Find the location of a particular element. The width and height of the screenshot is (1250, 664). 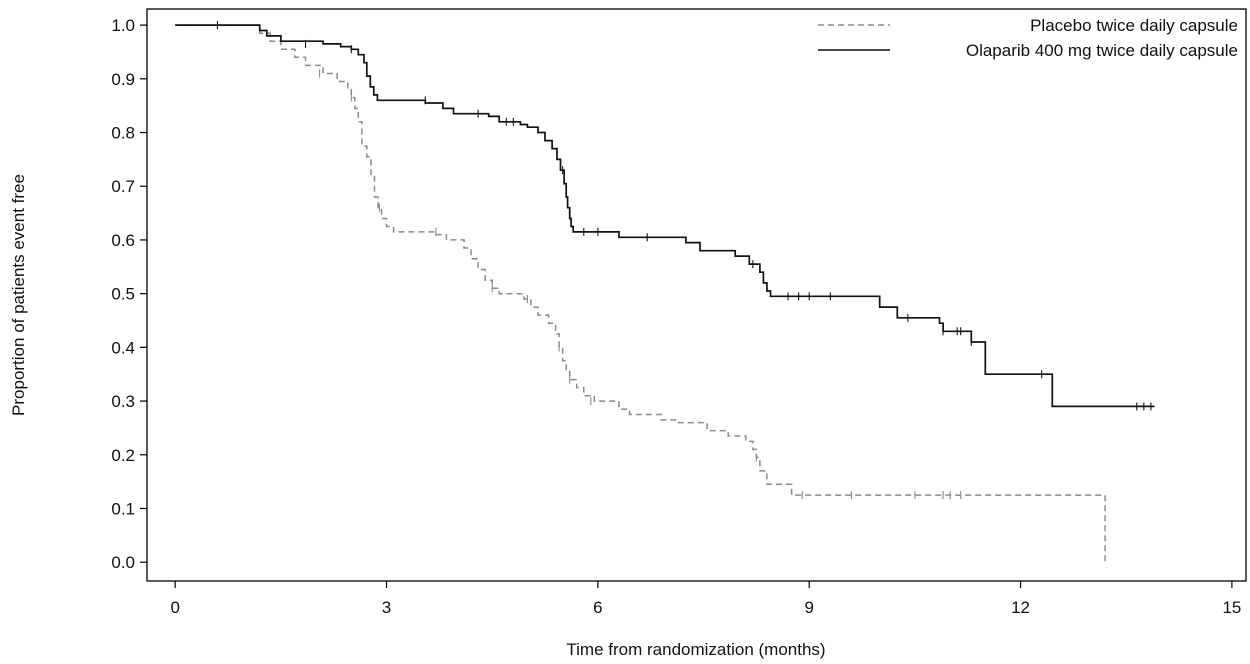

y-tick-label: 0.1 is located at coordinates (123, 508).